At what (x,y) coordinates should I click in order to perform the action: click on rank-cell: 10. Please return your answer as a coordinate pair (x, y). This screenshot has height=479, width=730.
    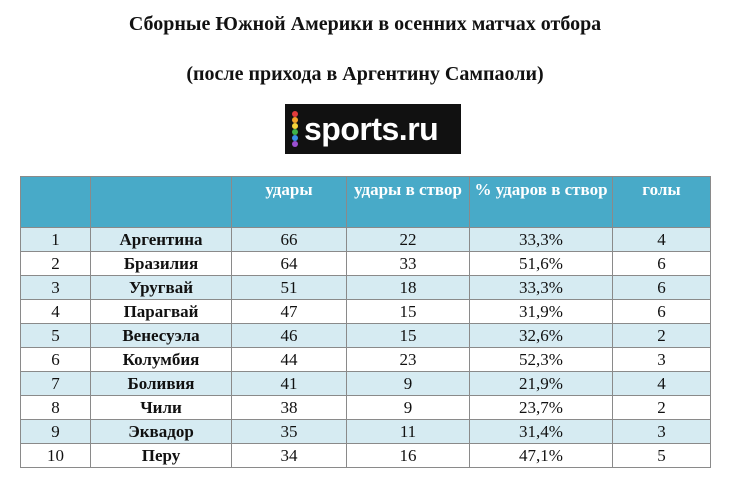
    Looking at the image, I should click on (55, 455).